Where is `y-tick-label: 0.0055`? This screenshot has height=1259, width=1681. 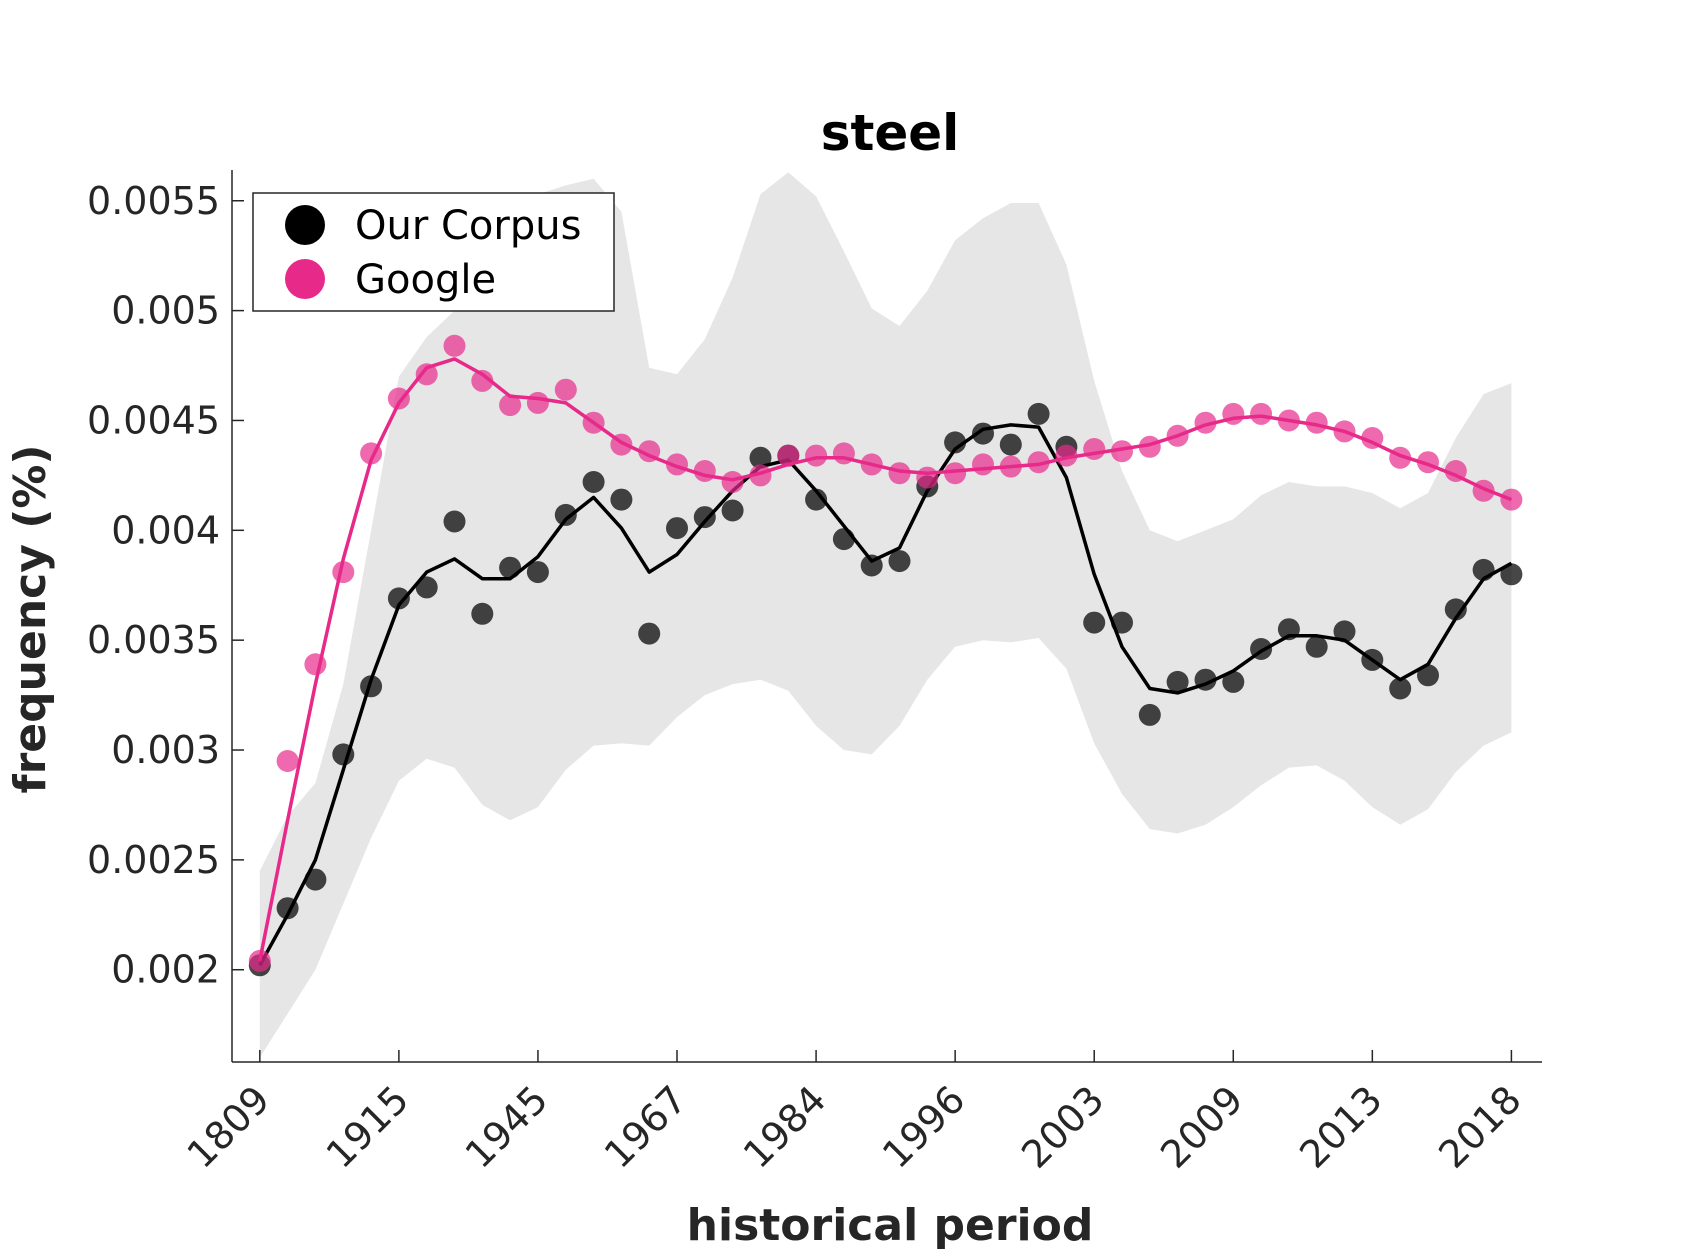 y-tick-label: 0.0055 is located at coordinates (153, 201).